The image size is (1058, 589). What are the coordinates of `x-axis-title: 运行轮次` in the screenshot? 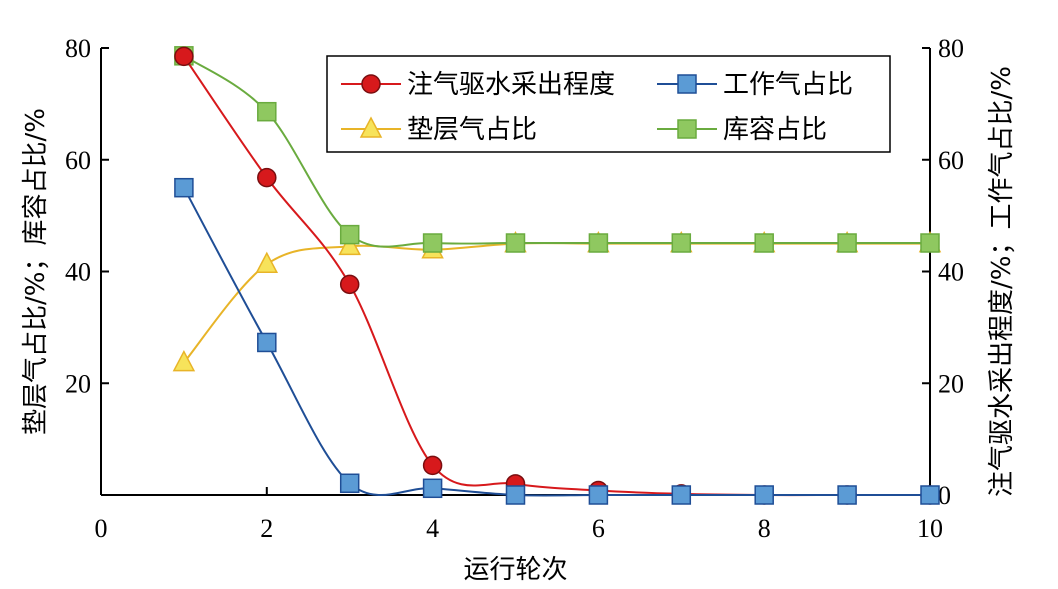 It's located at (515, 570).